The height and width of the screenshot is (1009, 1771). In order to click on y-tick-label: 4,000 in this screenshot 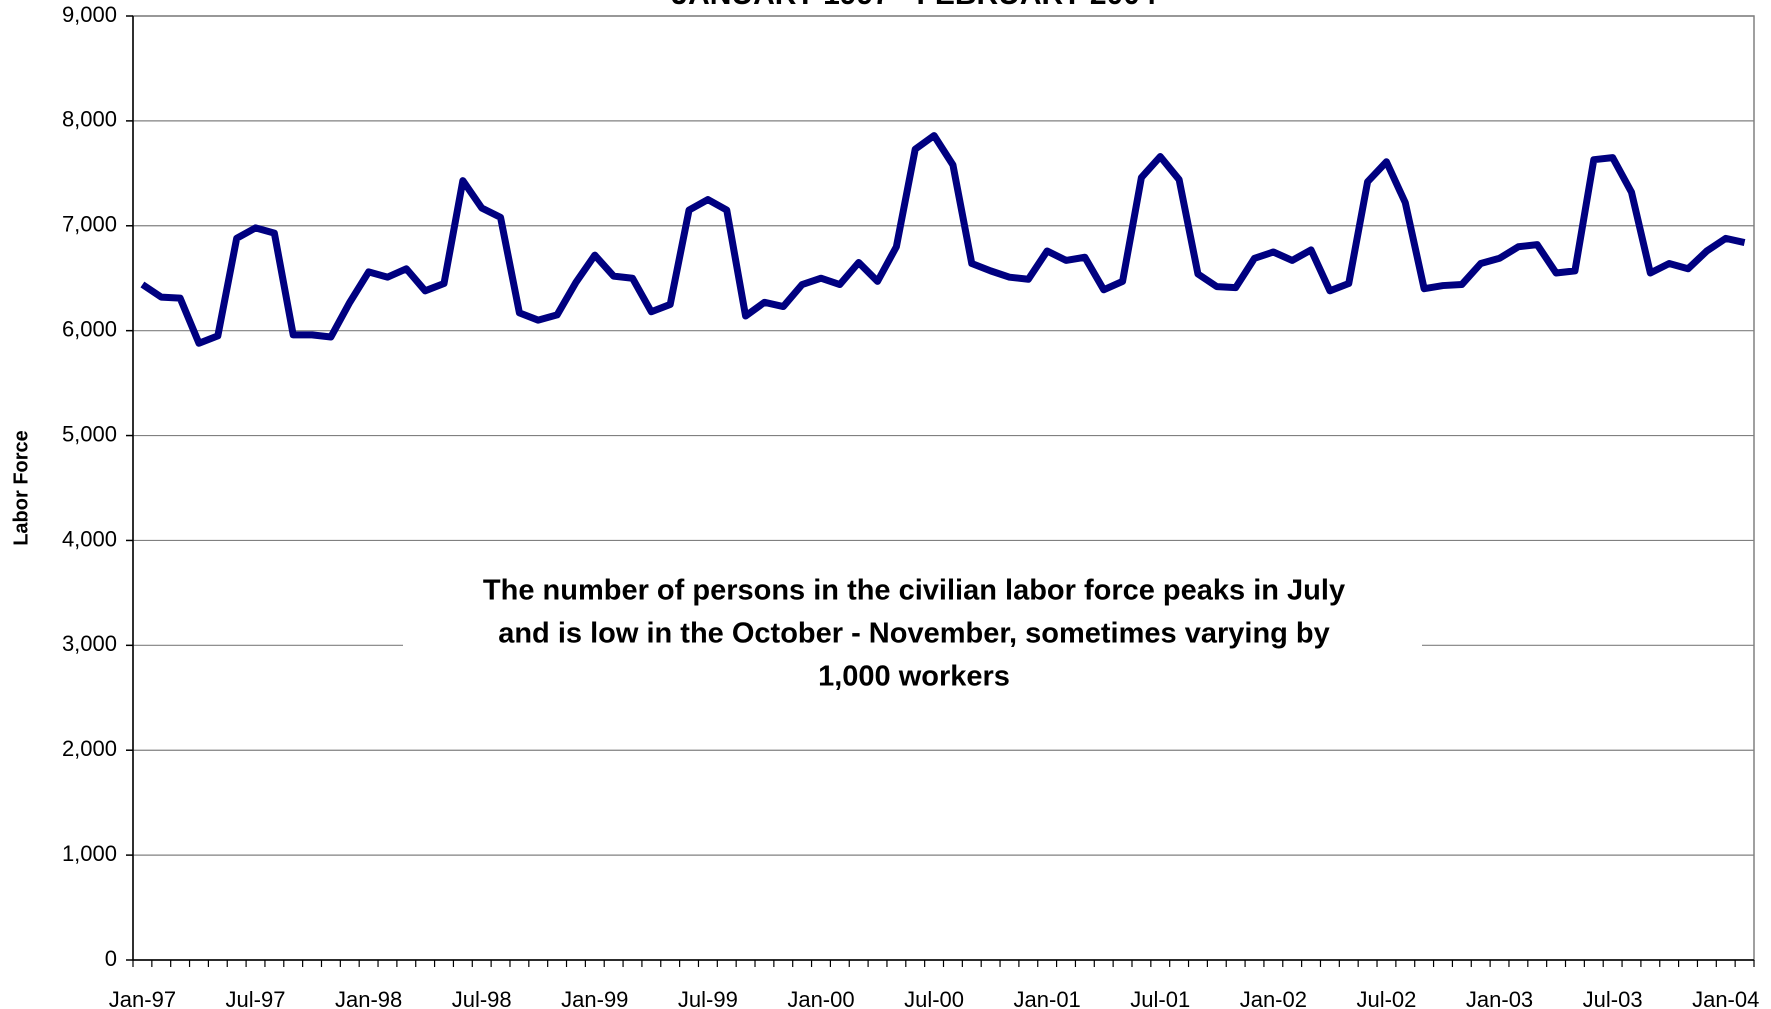, I will do `click(89, 538)`.